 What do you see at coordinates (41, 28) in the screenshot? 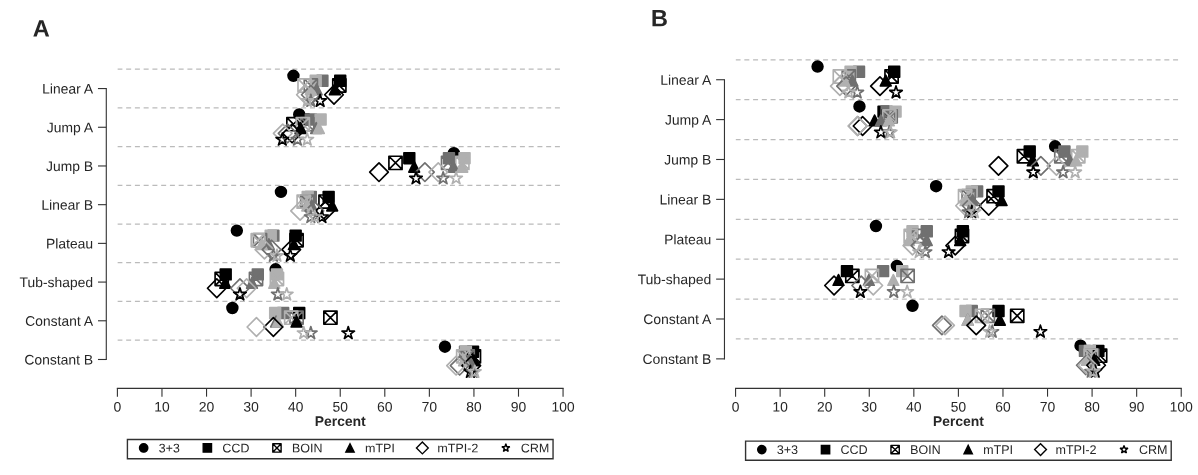
I see `chart-title: A` at bounding box center [41, 28].